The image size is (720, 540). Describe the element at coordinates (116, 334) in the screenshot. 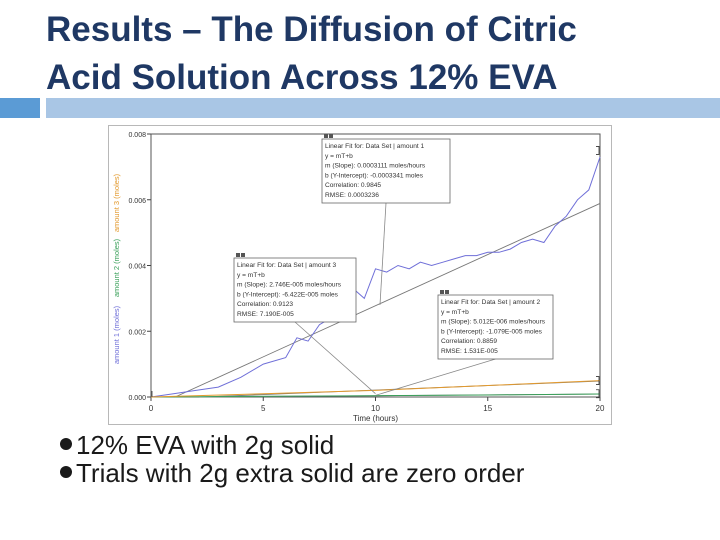

I see `y-axis-label: amount 1 (moles)` at that location.